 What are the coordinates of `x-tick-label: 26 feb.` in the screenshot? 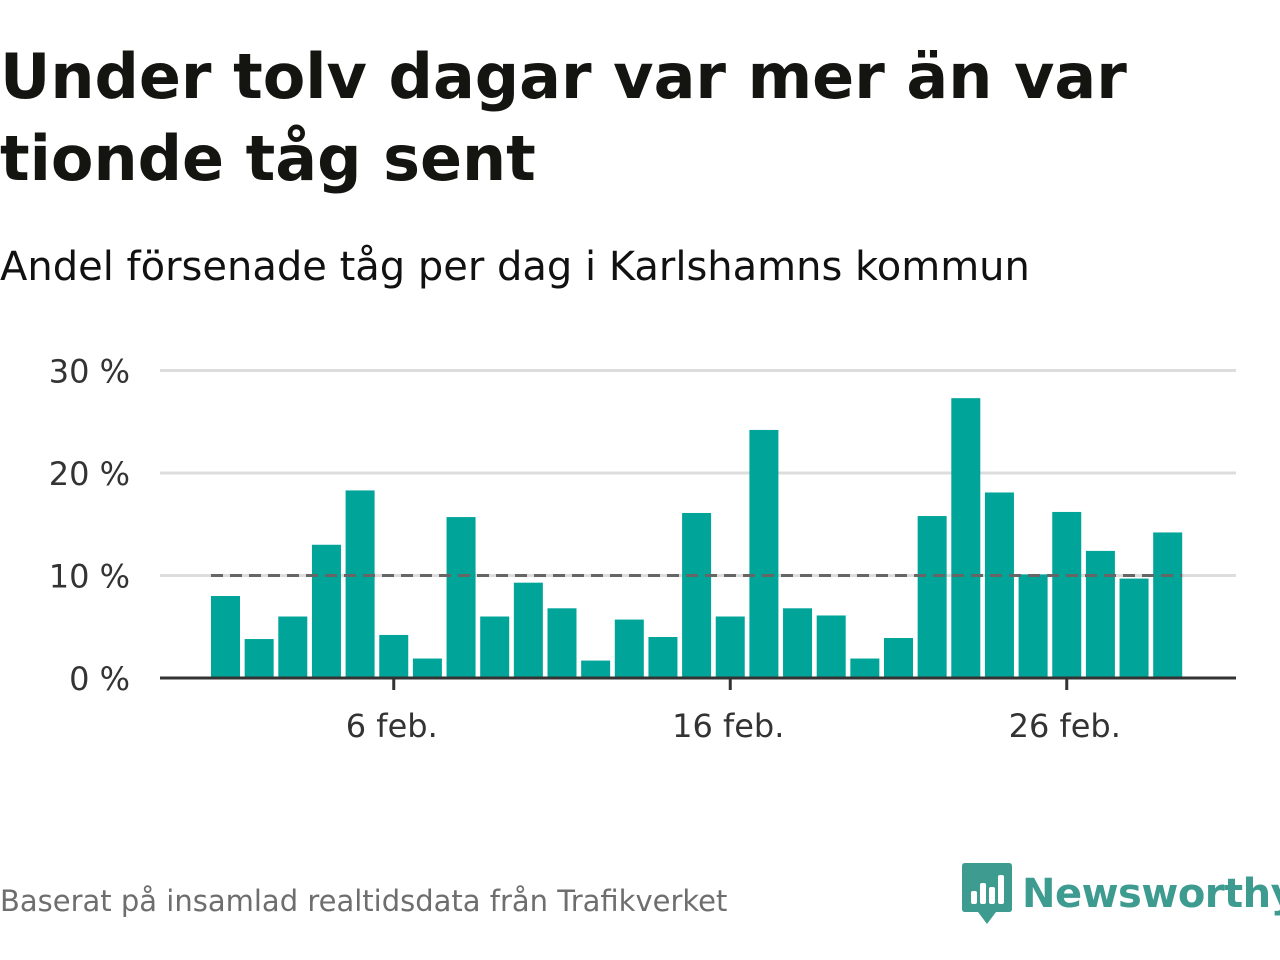 It's located at (1065, 726).